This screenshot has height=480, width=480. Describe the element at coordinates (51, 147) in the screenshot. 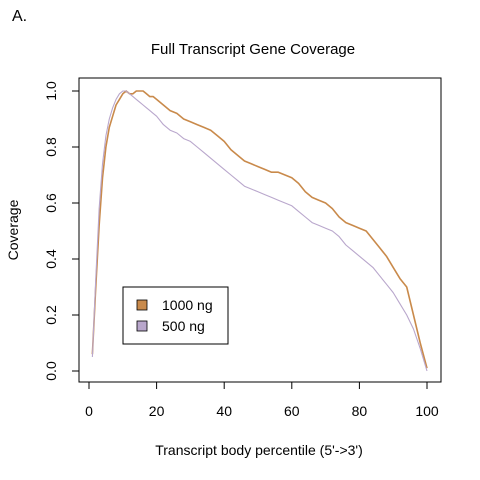

I see `y-tick-label: 0.8` at that location.